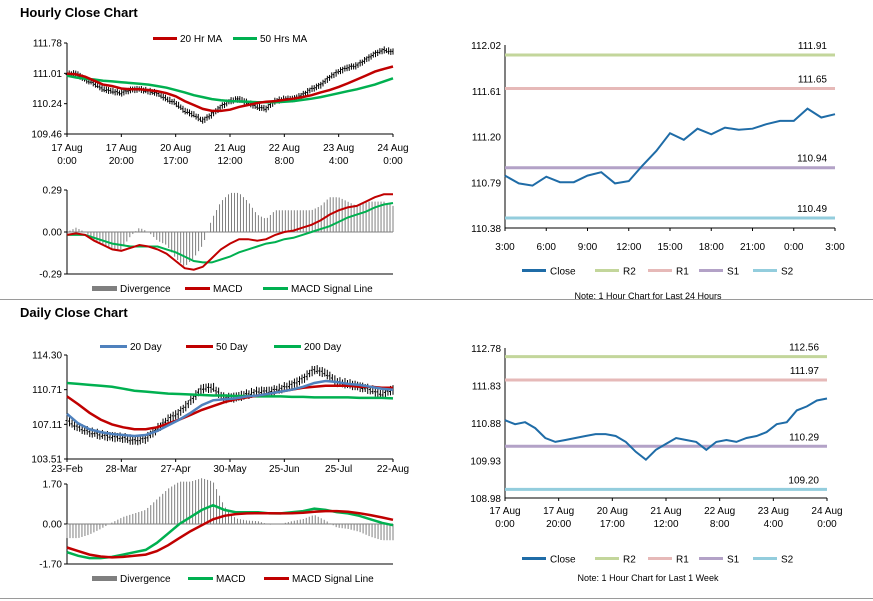  What do you see at coordinates (813, 80) in the screenshot?
I see `hourly-pivots-r1-level-label: 111.65` at bounding box center [813, 80].